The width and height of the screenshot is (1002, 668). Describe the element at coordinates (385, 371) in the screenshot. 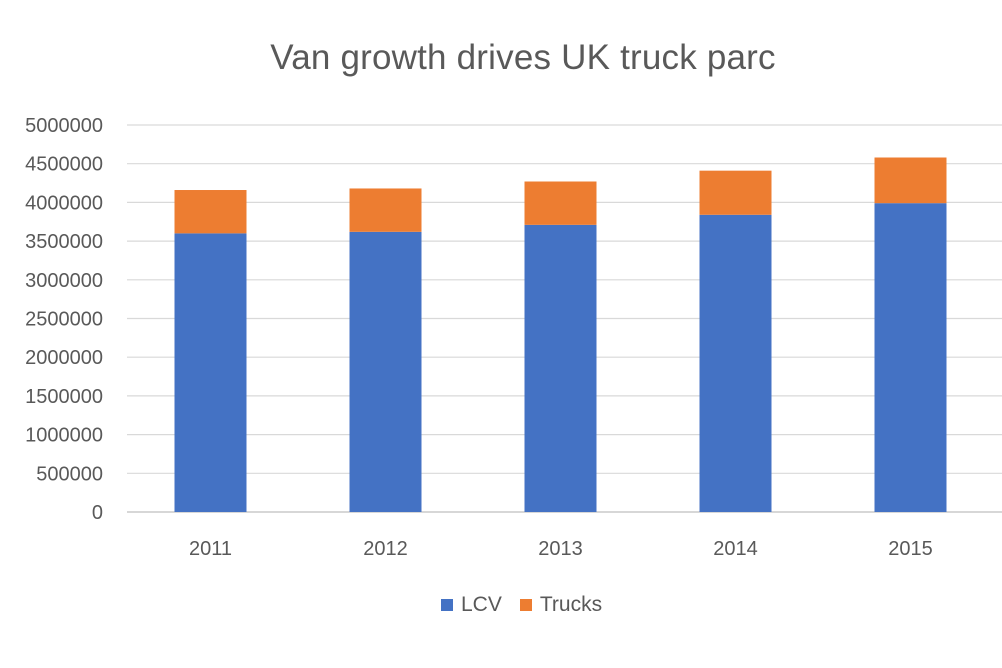

I see `bar-lcv-2012` at that location.